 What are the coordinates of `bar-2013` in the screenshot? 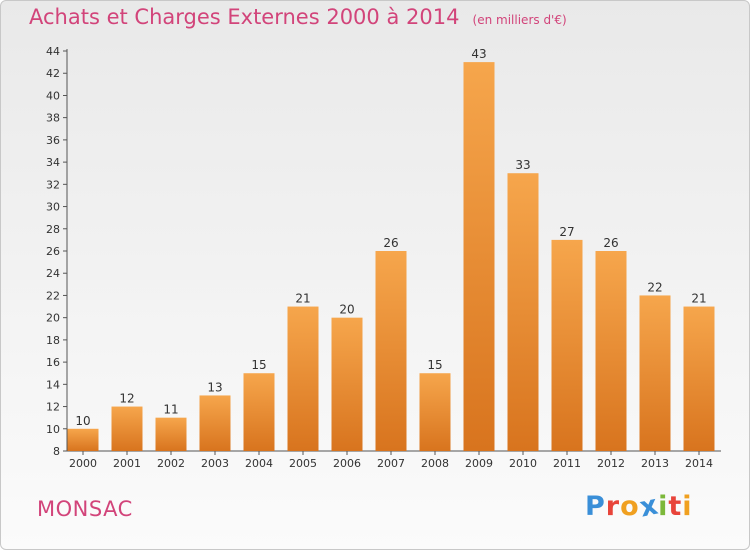 It's located at (655, 373).